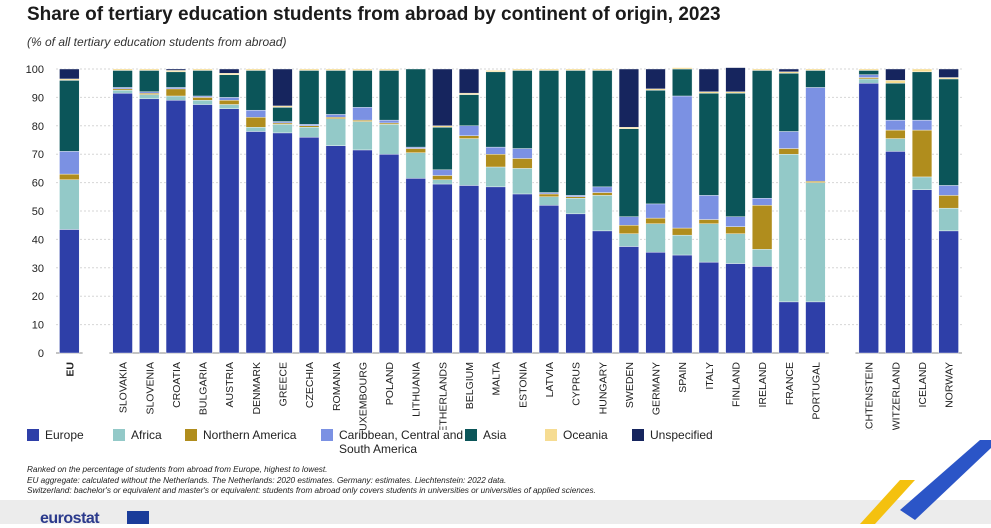 Image resolution: width=991 pixels, height=528 pixels. Describe the element at coordinates (309, 97) in the screenshot. I see `bar-czechia-asia` at that location.